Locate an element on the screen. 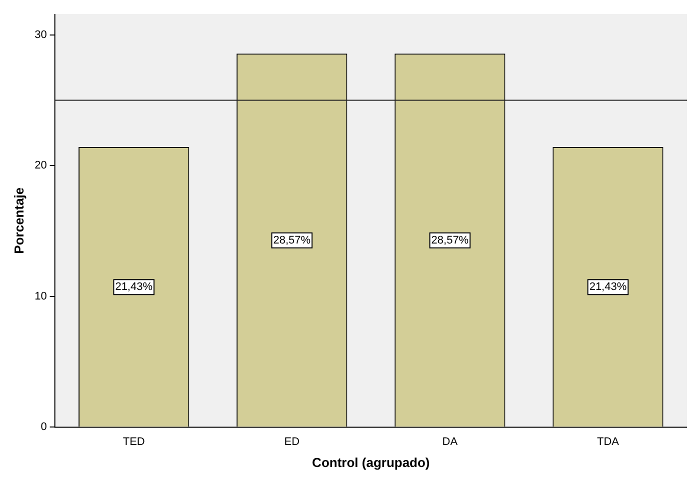 The width and height of the screenshot is (688, 481). y-tick-label: 0 is located at coordinates (43, 427).